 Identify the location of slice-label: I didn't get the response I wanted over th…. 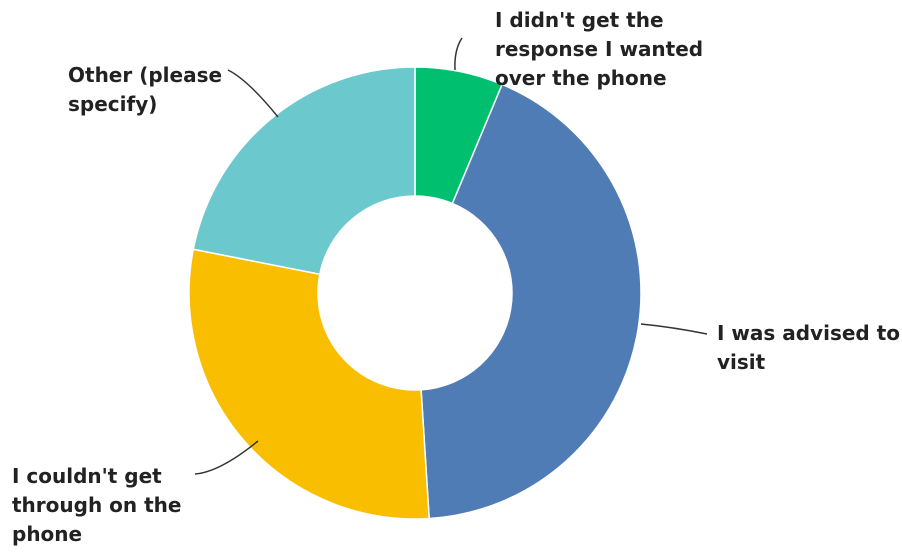
(599, 49).